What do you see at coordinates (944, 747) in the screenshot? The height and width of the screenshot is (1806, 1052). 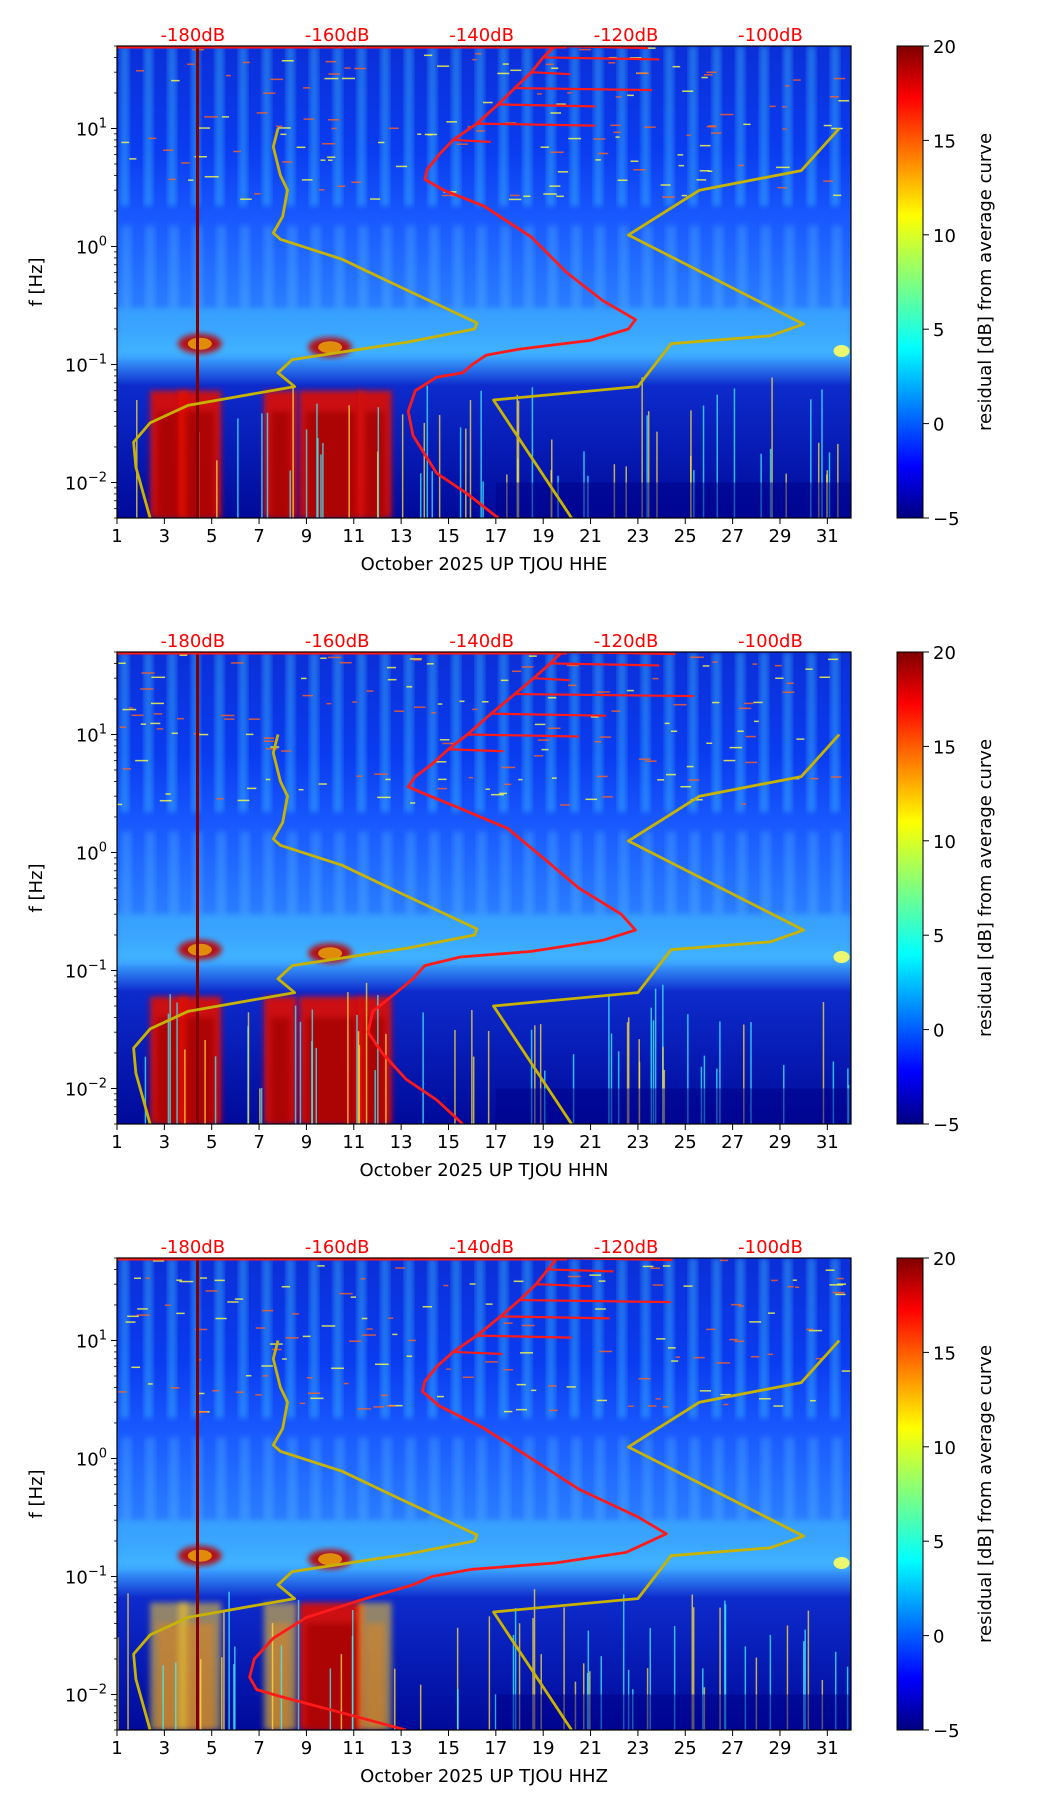 I see `colorbar-tick-label: 15` at bounding box center [944, 747].